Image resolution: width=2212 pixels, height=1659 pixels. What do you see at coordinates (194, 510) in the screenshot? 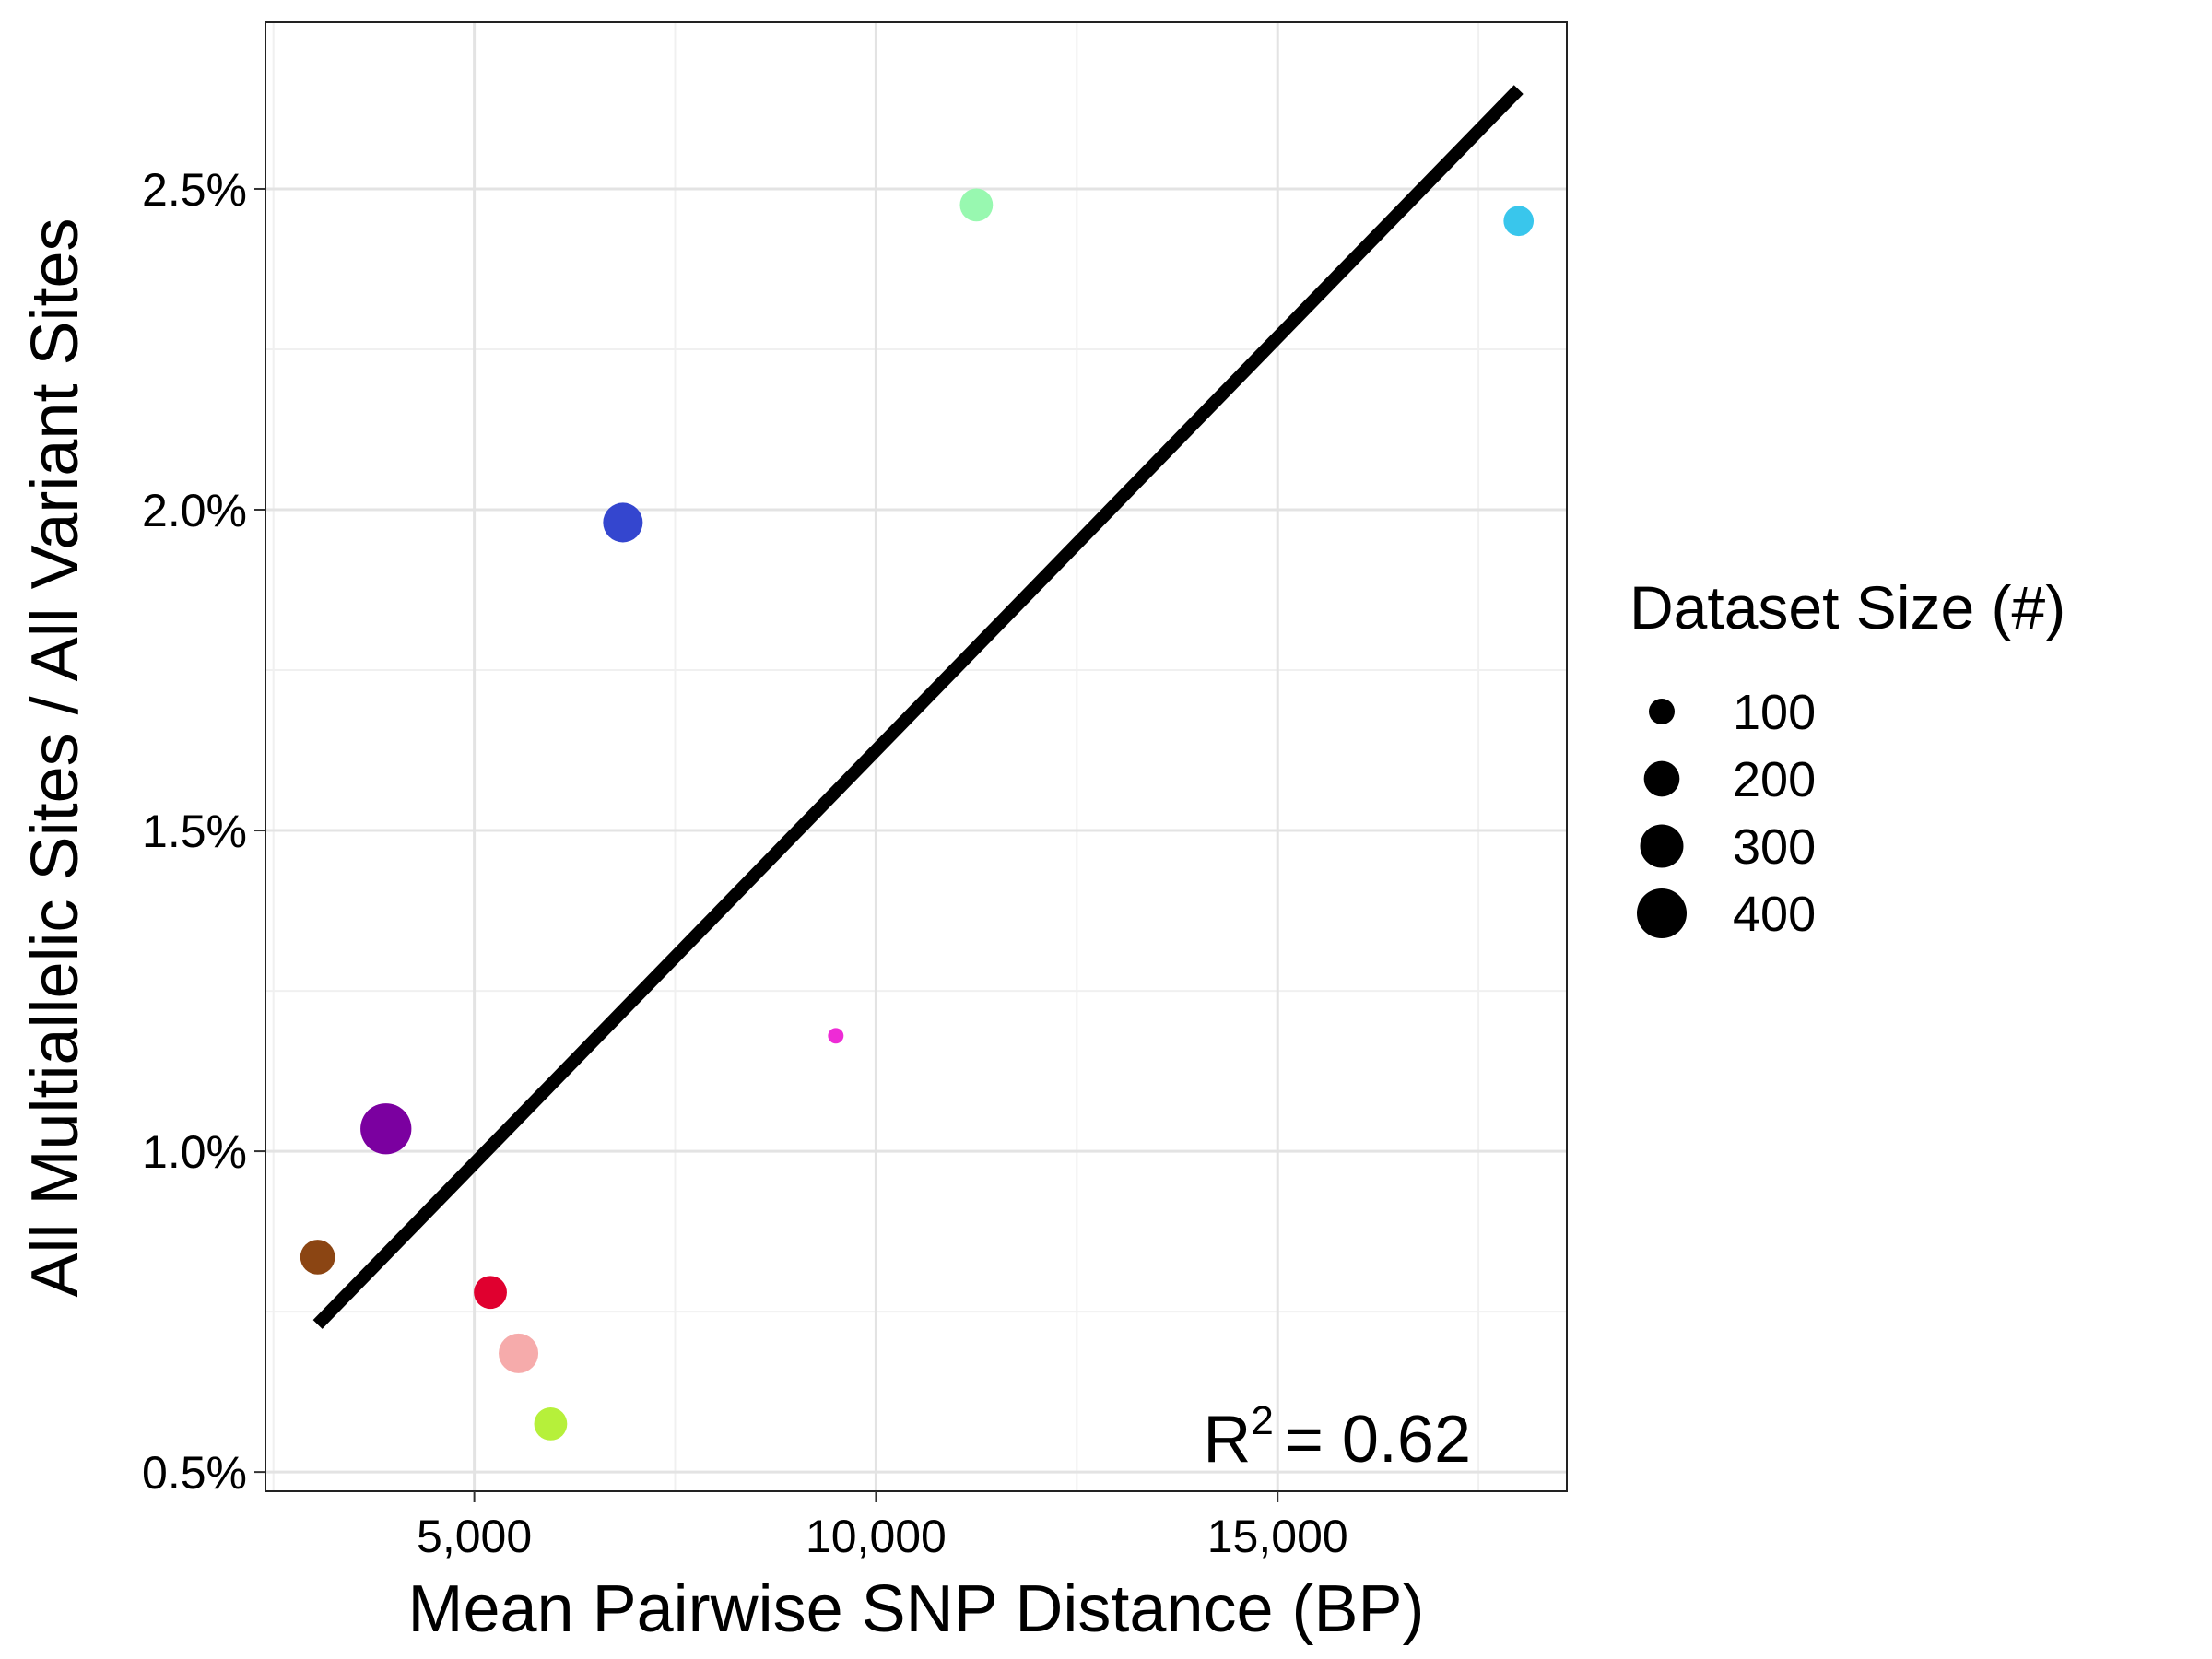
I see `y-tick-label: 2.0%` at bounding box center [194, 510].